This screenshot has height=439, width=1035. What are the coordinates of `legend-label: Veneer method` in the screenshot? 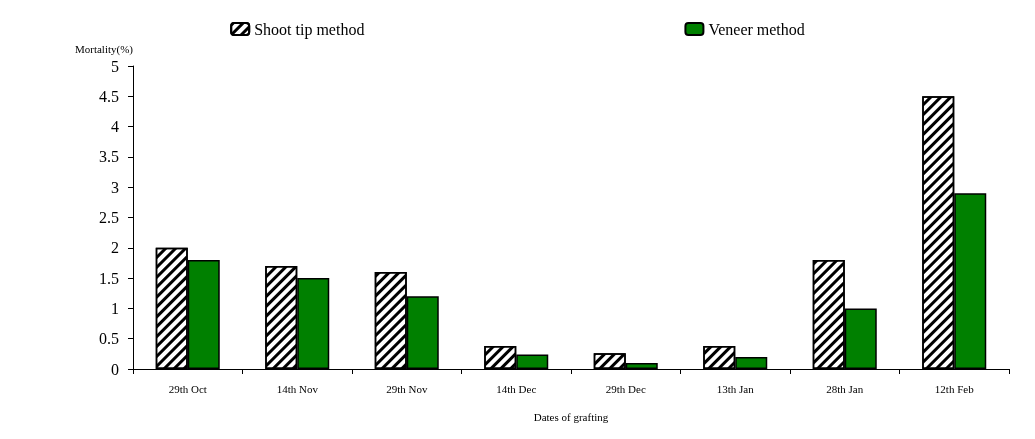 It's located at (756, 29).